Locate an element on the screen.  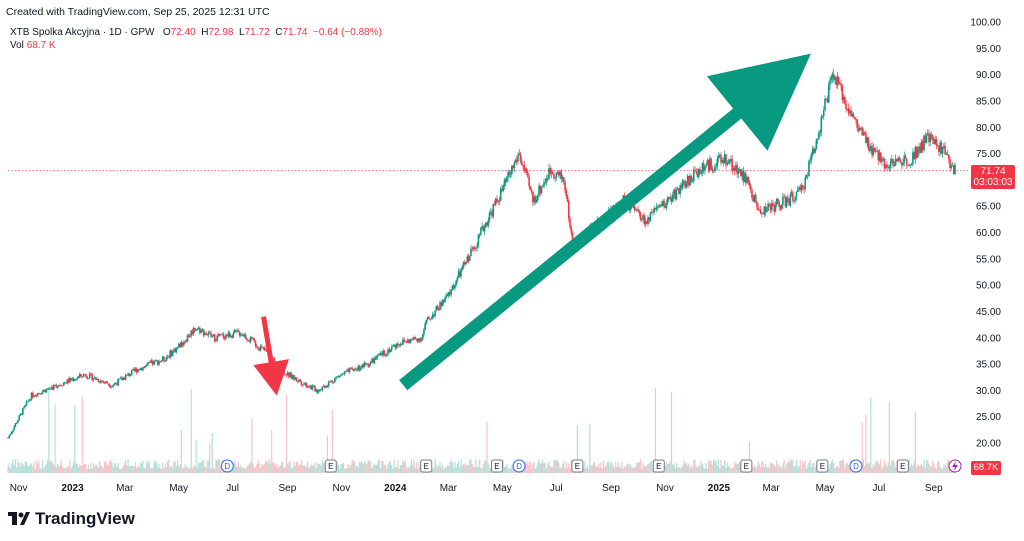
volume-label: Vol is located at coordinates (17, 45).